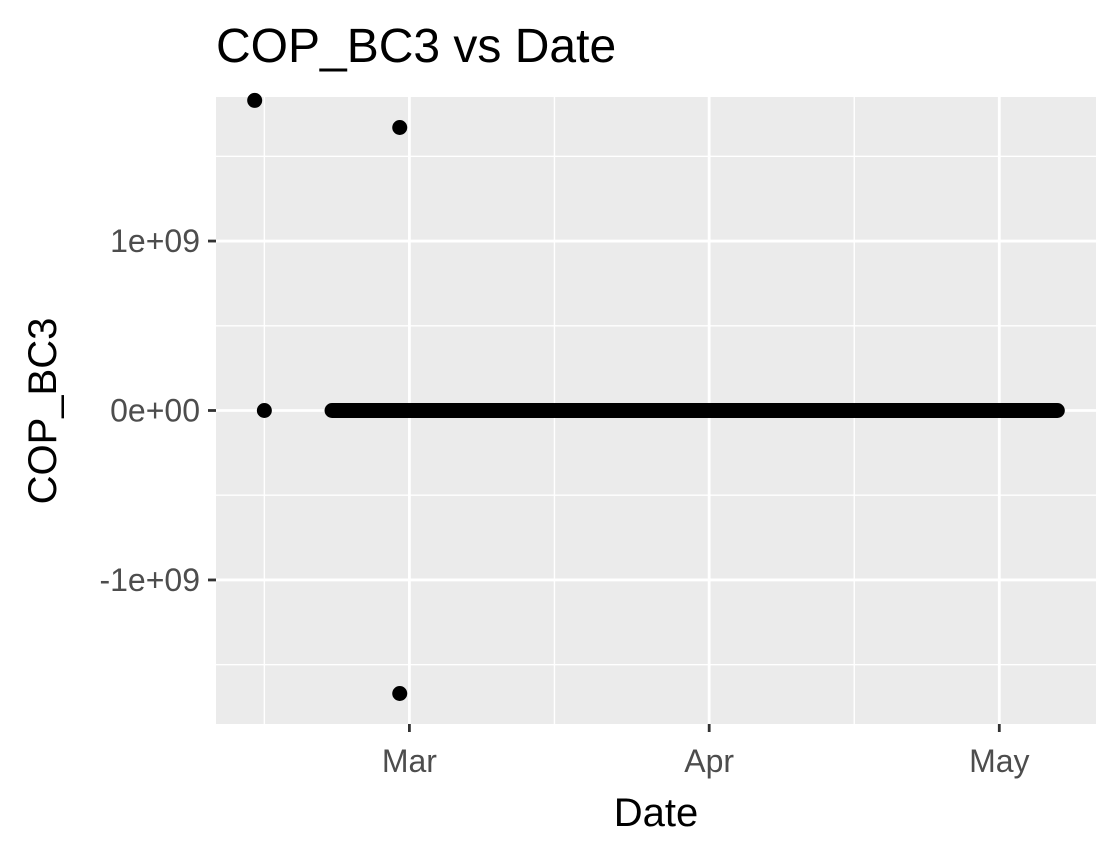 The image size is (1120, 863). Describe the element at coordinates (155, 411) in the screenshot. I see `y-tick-label: 0e+00` at that location.